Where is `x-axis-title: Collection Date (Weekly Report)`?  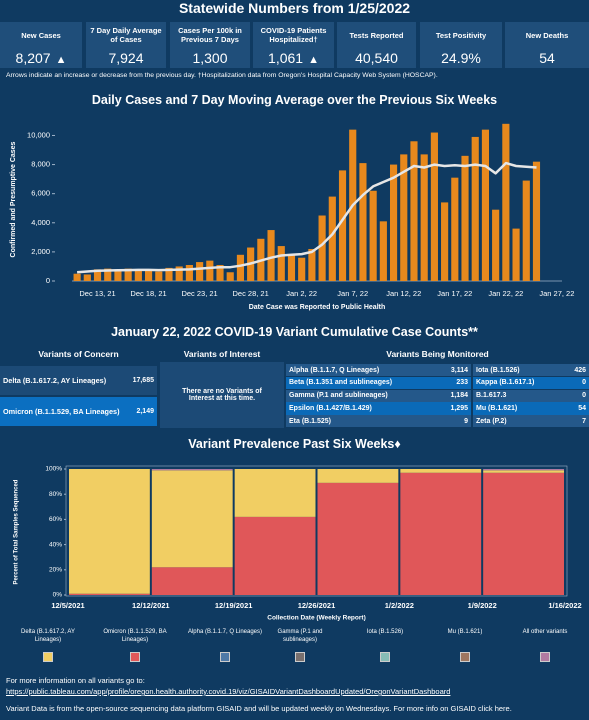 x-axis-title: Collection Date (Weekly Report) is located at coordinates (316, 618).